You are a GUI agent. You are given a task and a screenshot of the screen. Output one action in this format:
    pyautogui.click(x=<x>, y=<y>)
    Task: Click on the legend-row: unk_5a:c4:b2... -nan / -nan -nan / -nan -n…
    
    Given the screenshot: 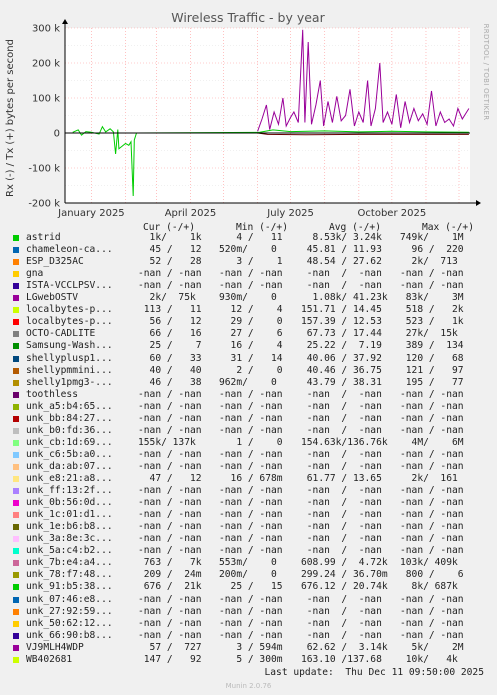 What is the action you would take?
    pyautogui.click(x=248, y=551)
    